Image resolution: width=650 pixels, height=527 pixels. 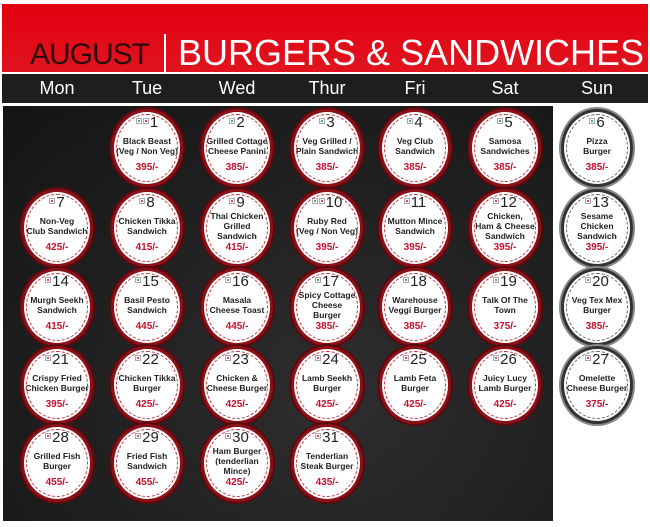 What do you see at coordinates (505, 216) in the screenshot?
I see `dish-name-line: Chicken,` at bounding box center [505, 216].